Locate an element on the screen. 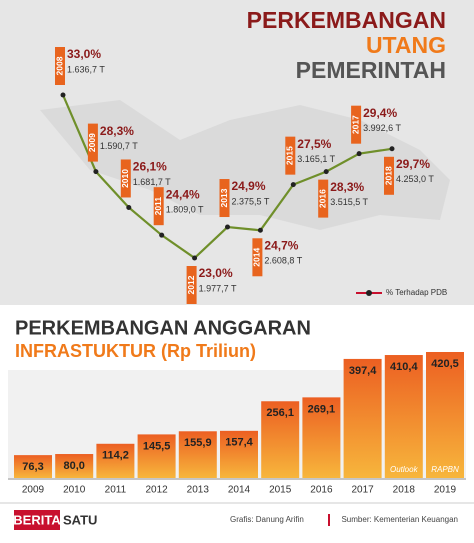  value-label: 397,4 is located at coordinates (363, 371).